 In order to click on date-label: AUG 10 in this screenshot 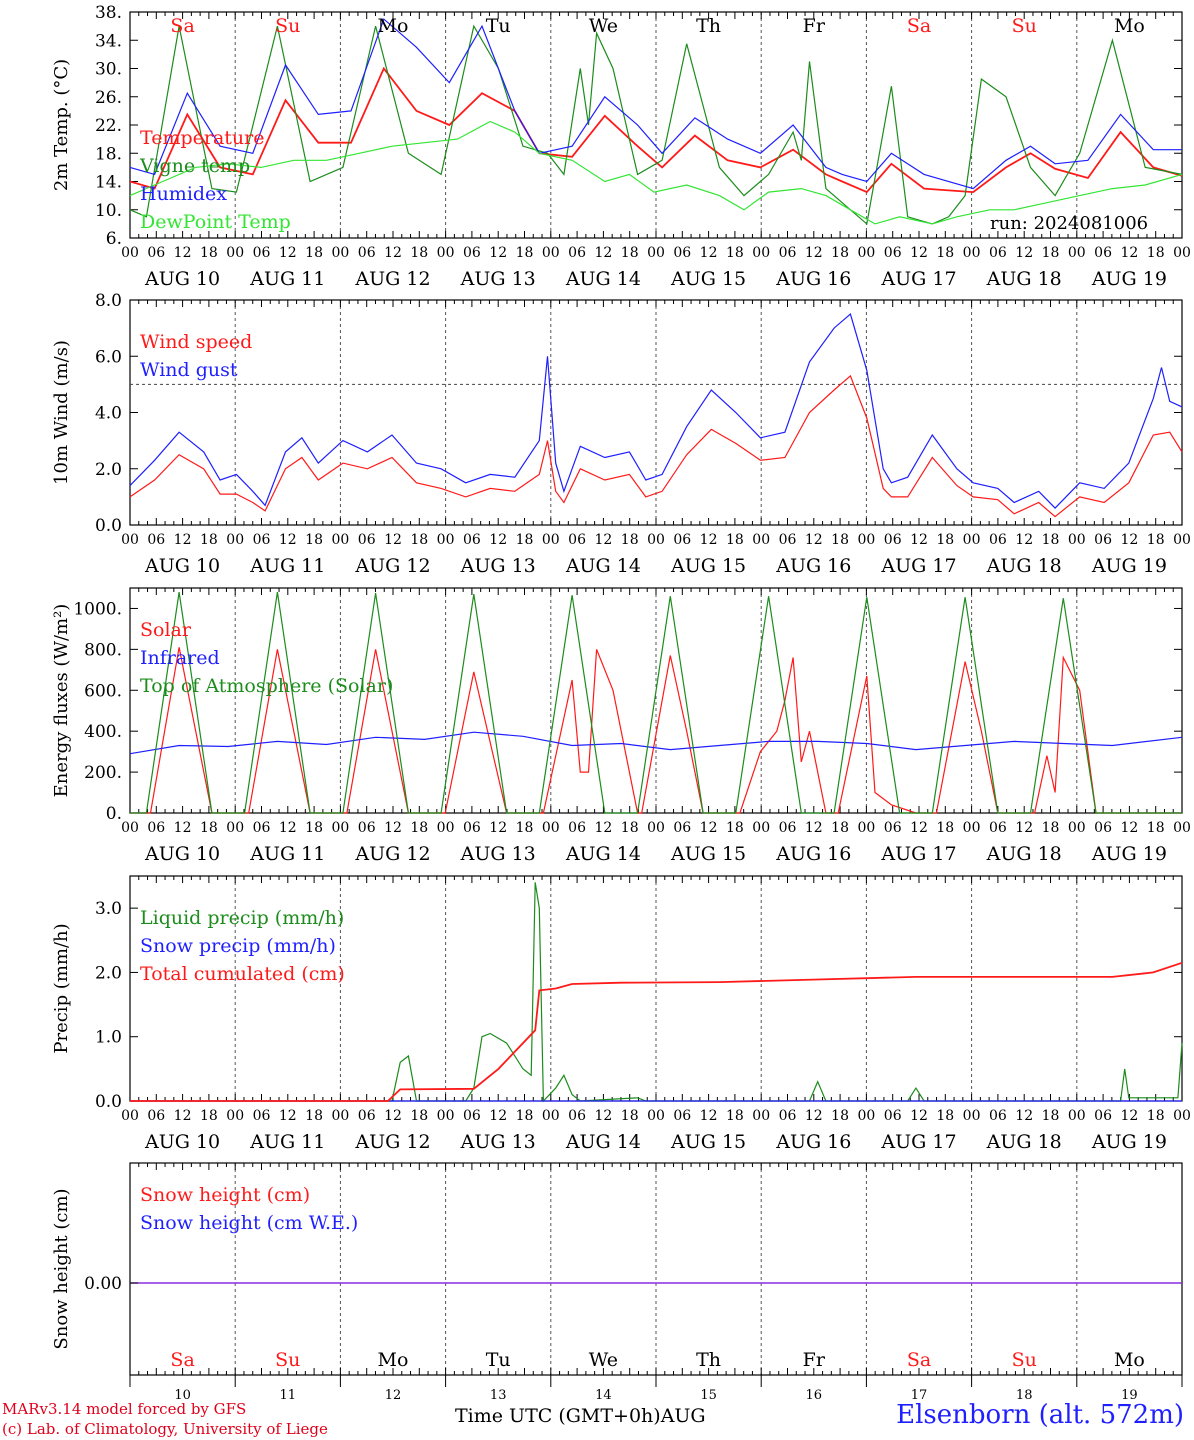, I will do `click(182, 854)`.